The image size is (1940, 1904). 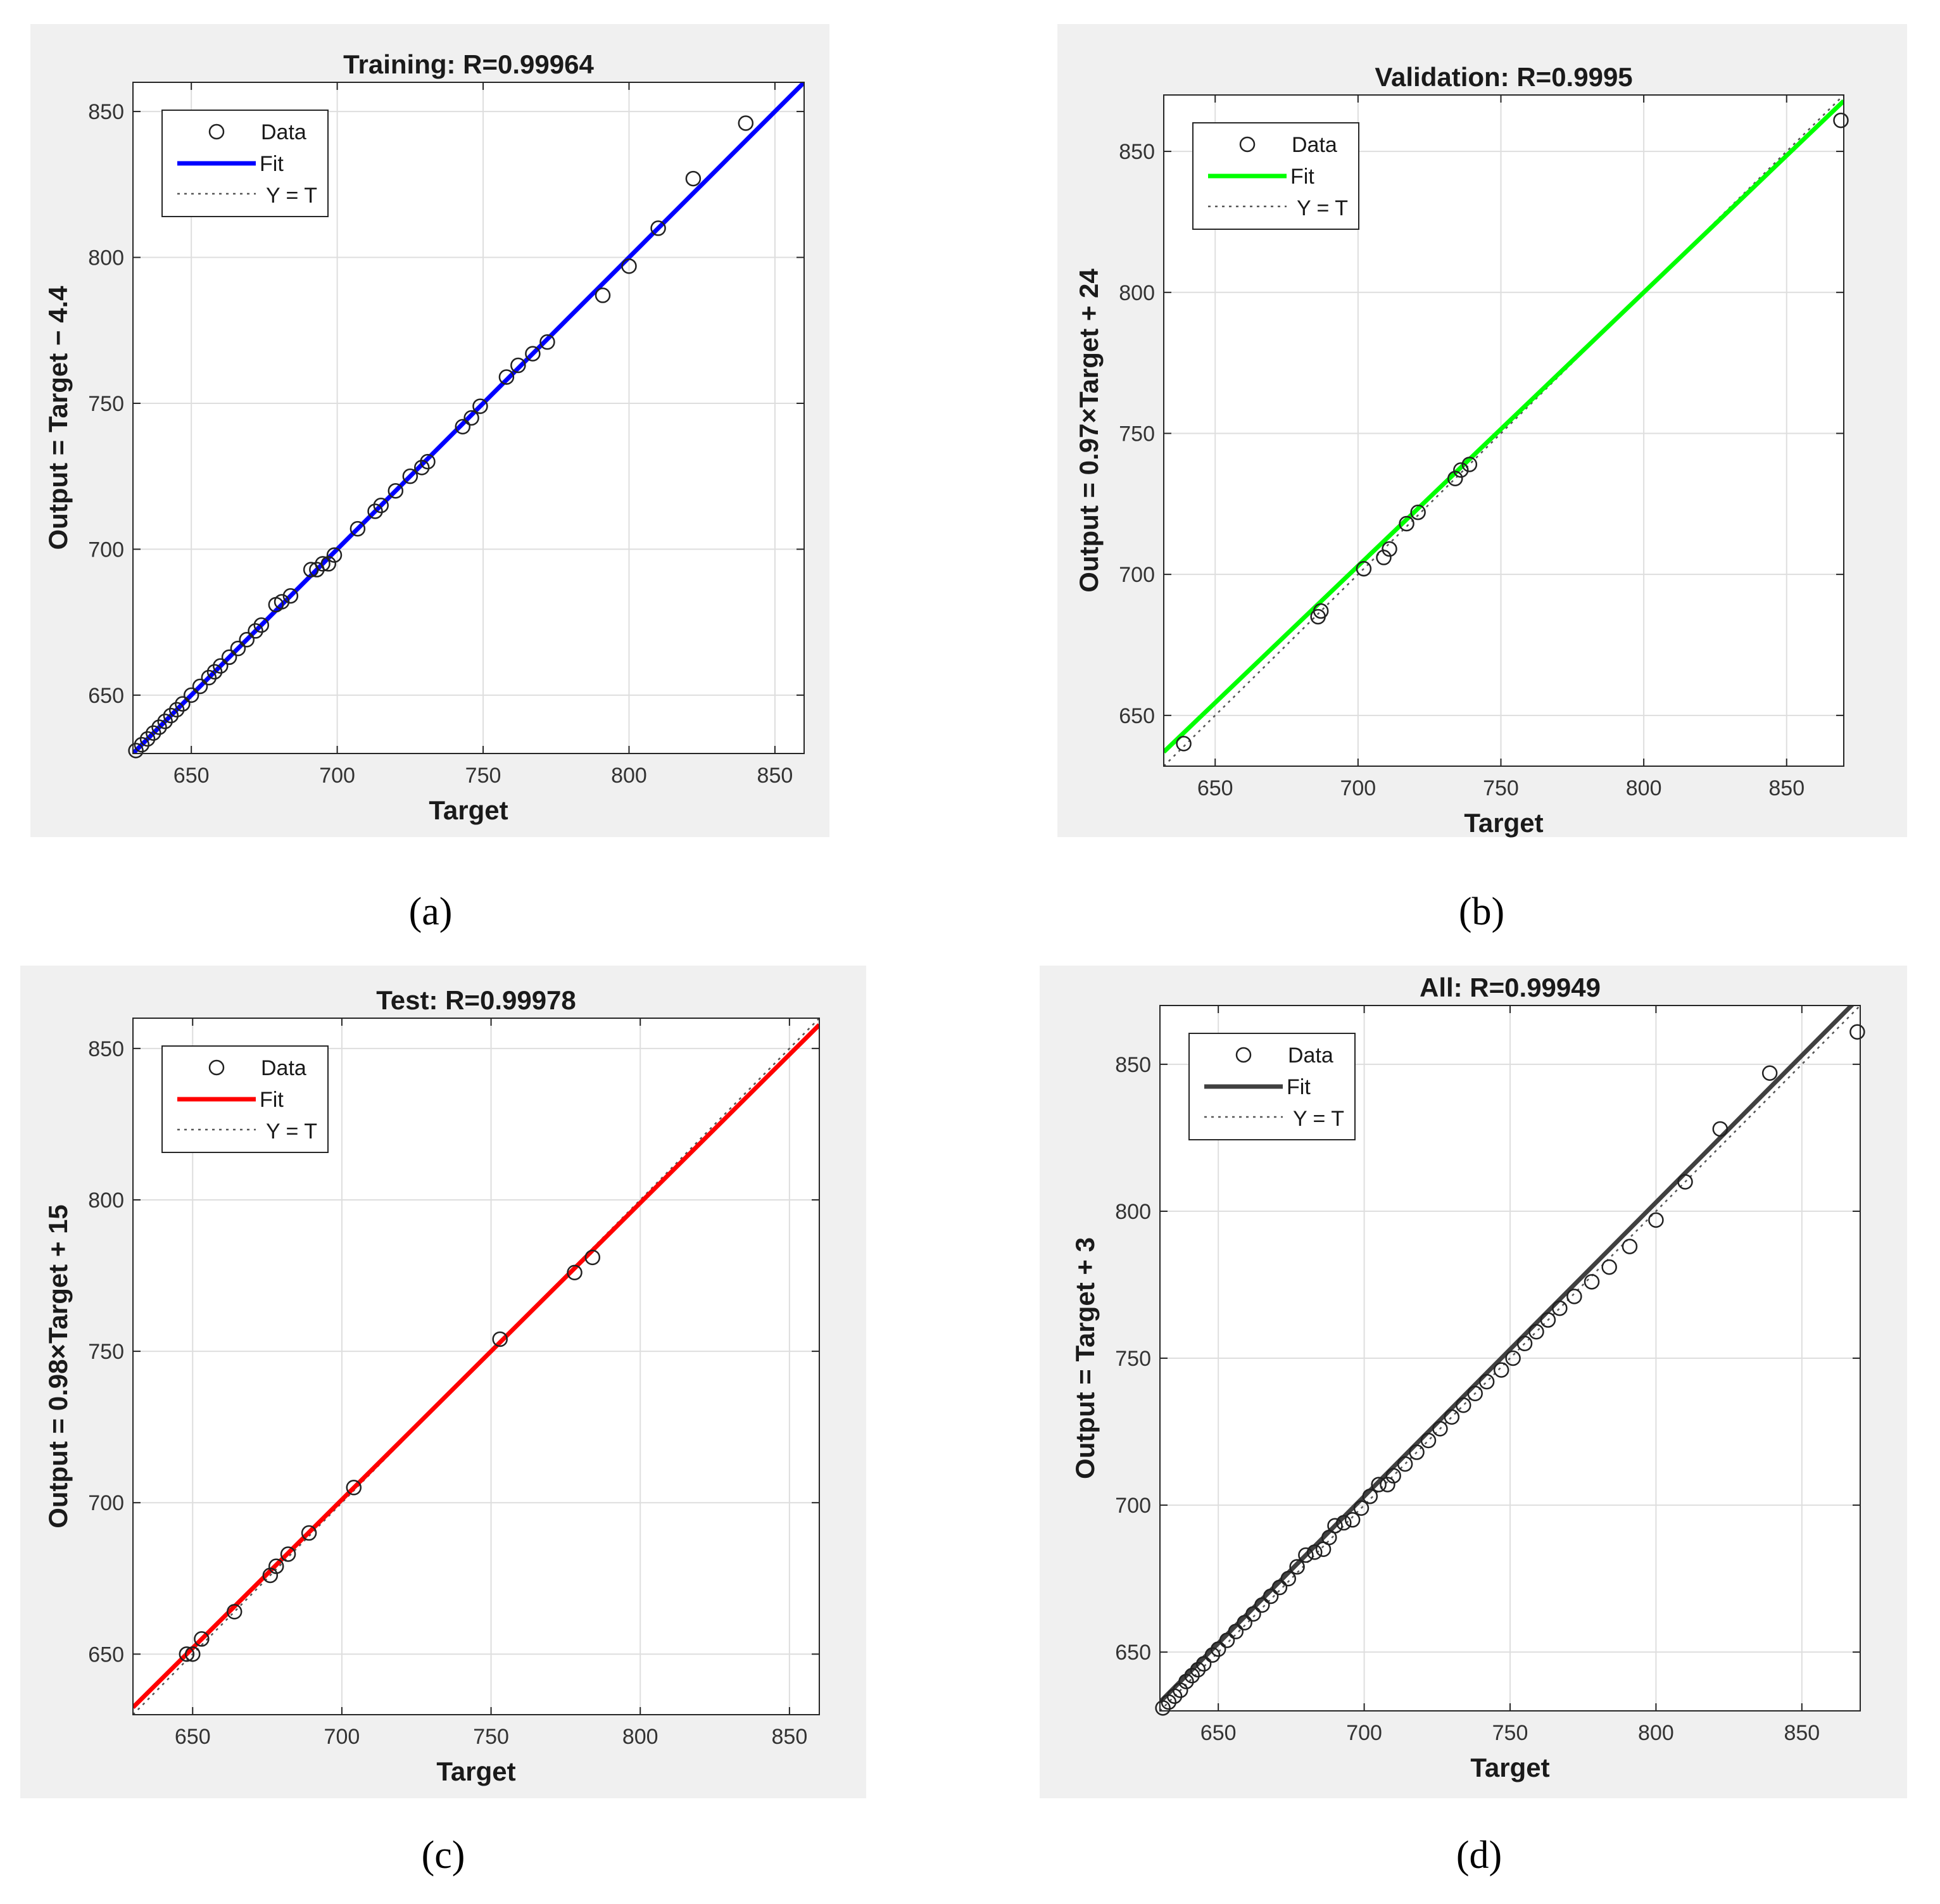 What do you see at coordinates (1481, 912) in the screenshot?
I see `panel-caption: (b)` at bounding box center [1481, 912].